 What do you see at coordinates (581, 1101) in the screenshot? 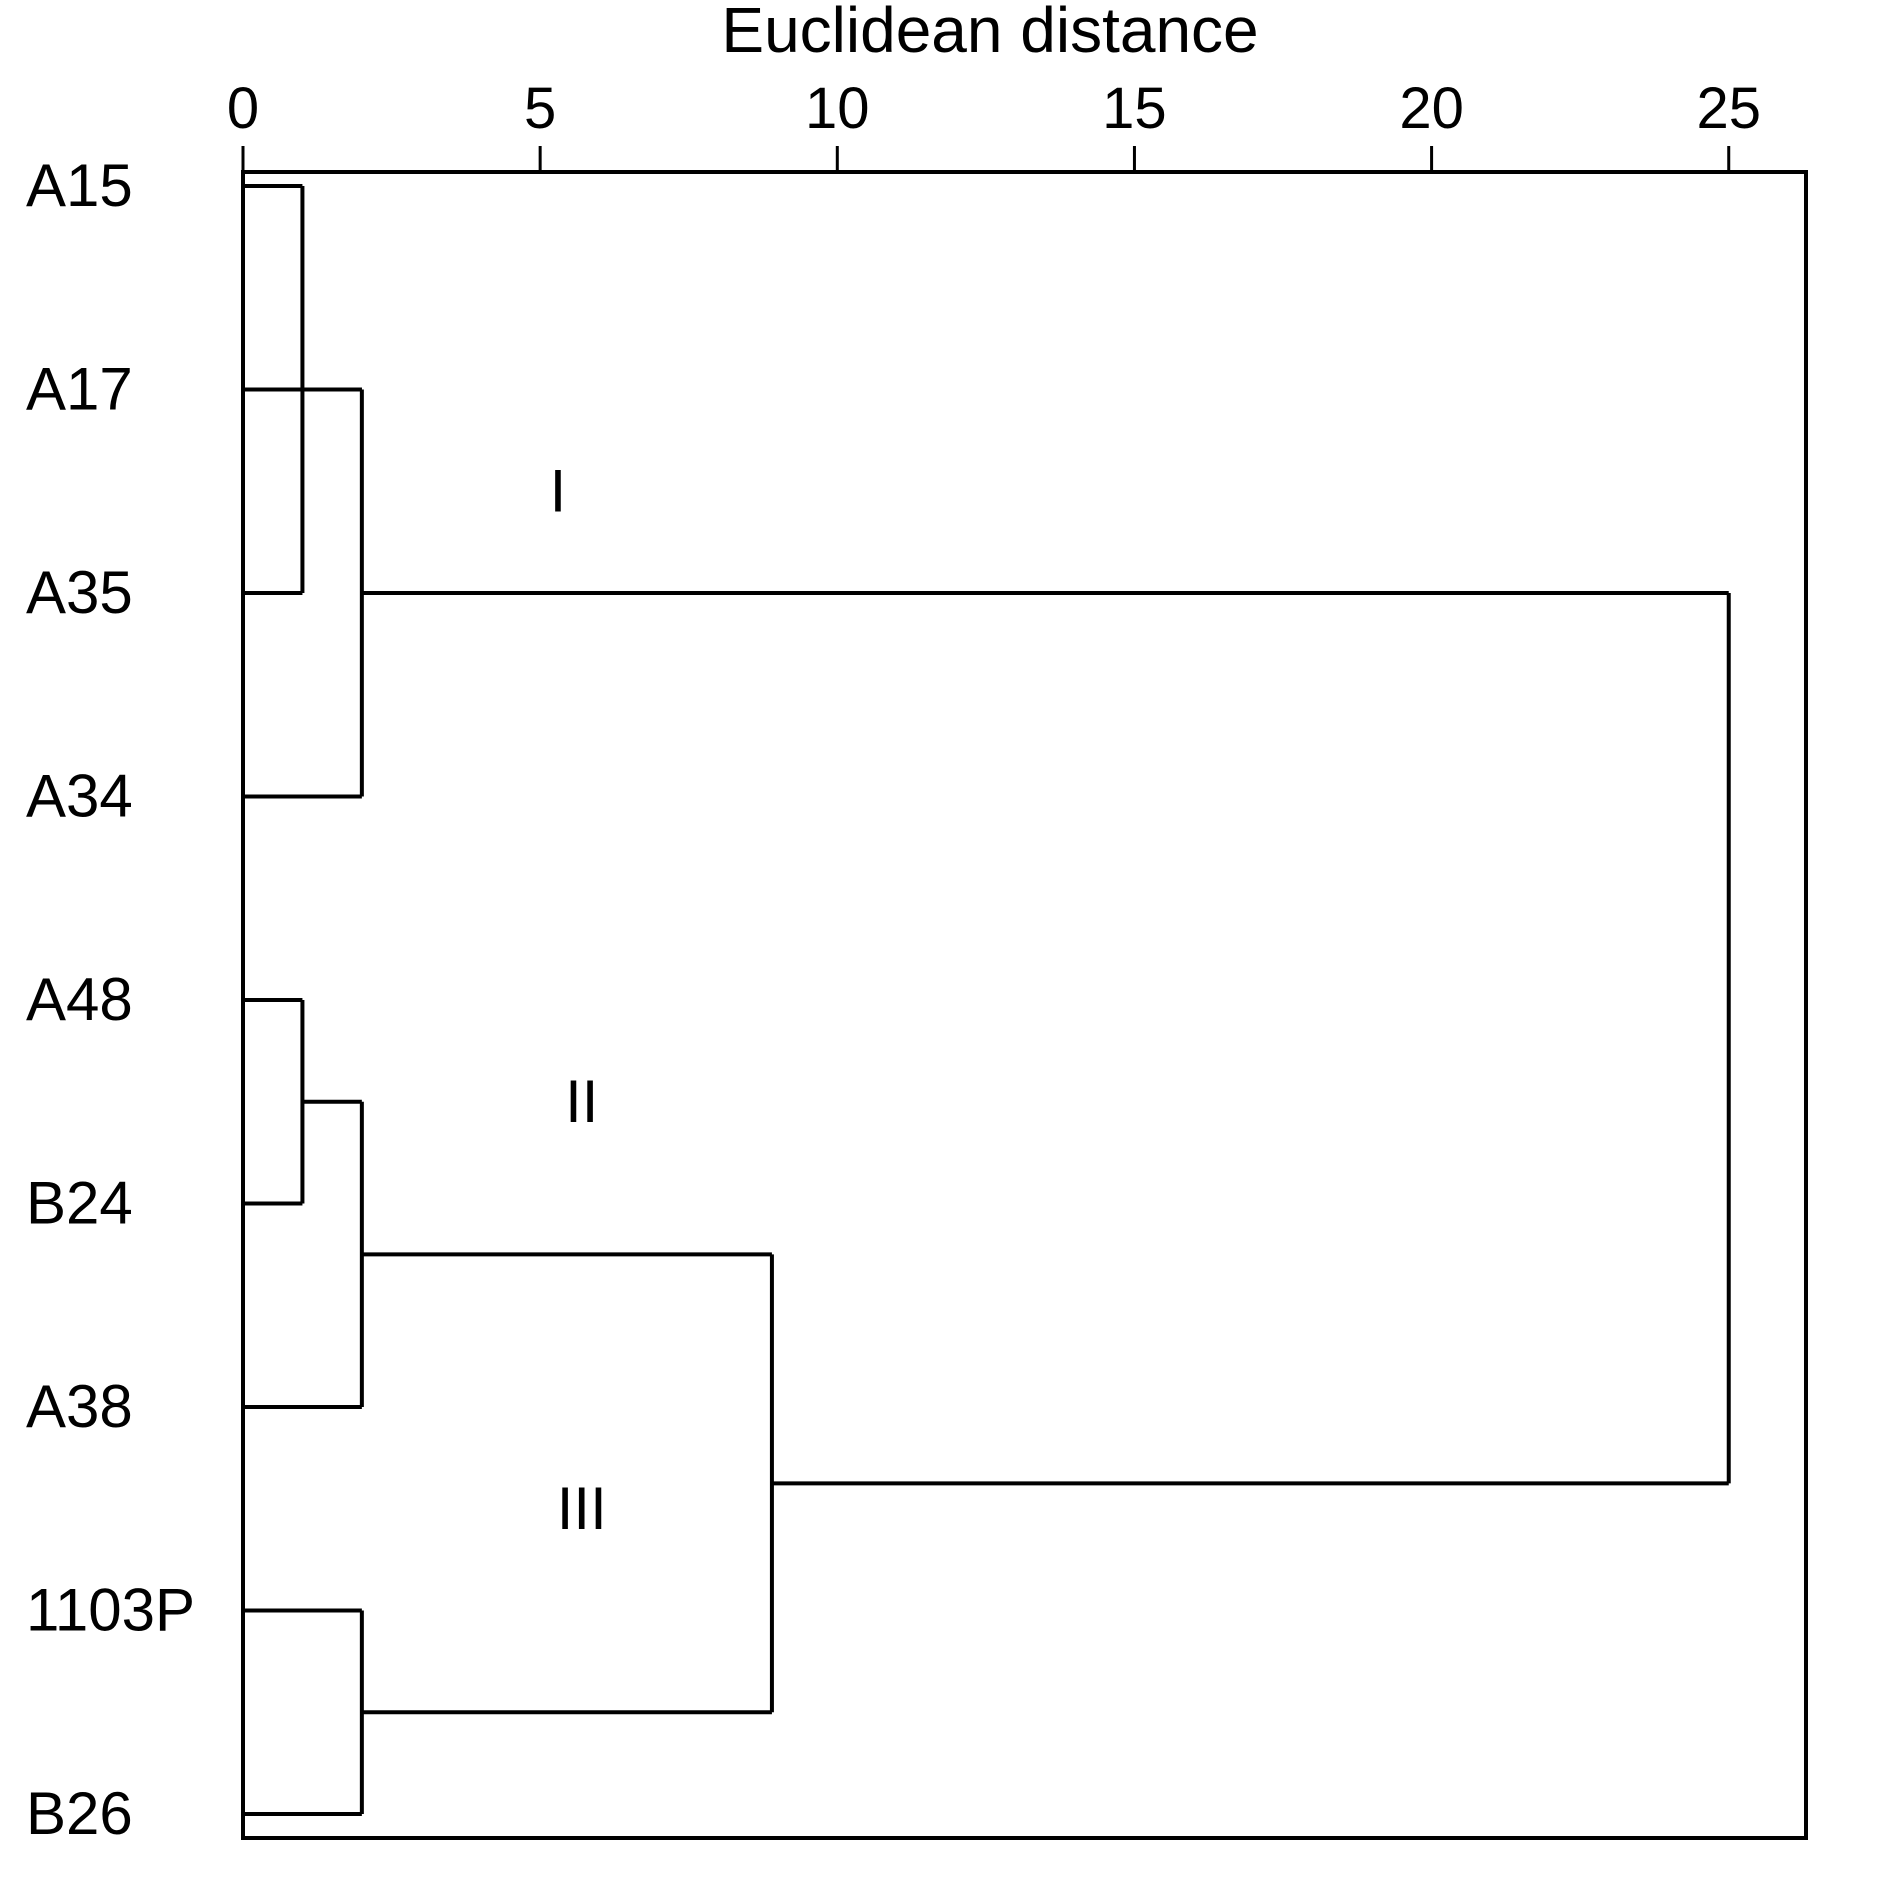
I see `cluster-label-II: II` at bounding box center [581, 1101].